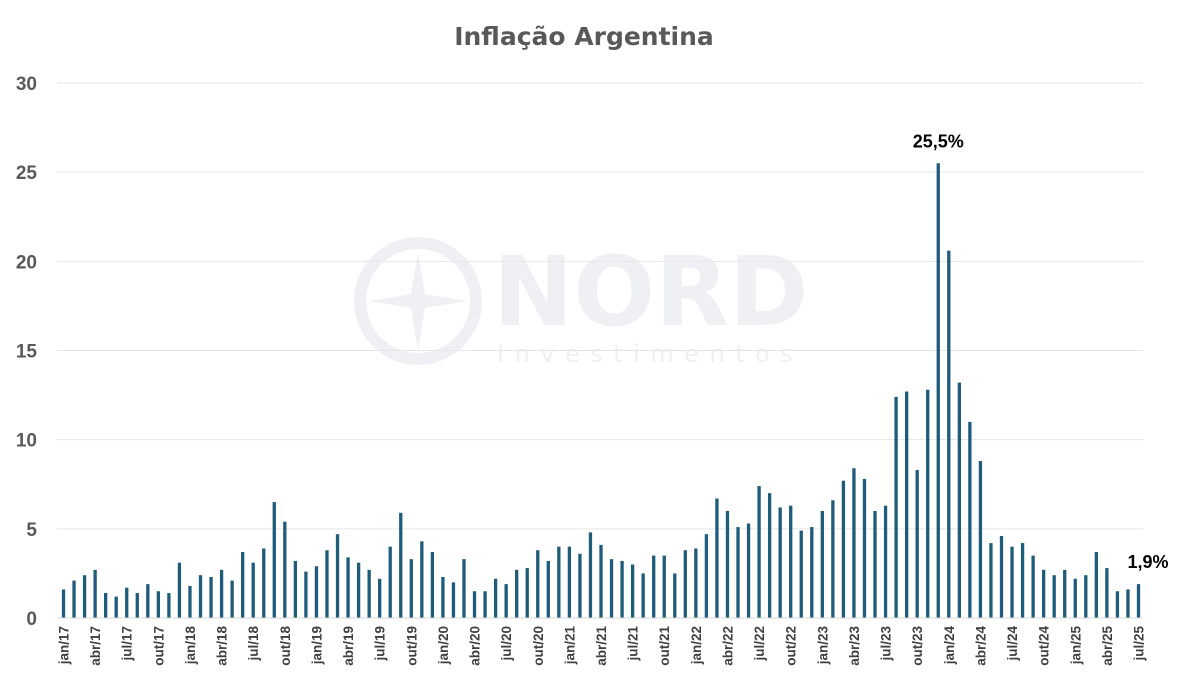  Describe the element at coordinates (651, 292) in the screenshot. I see `watermark-brand: NORD` at that location.